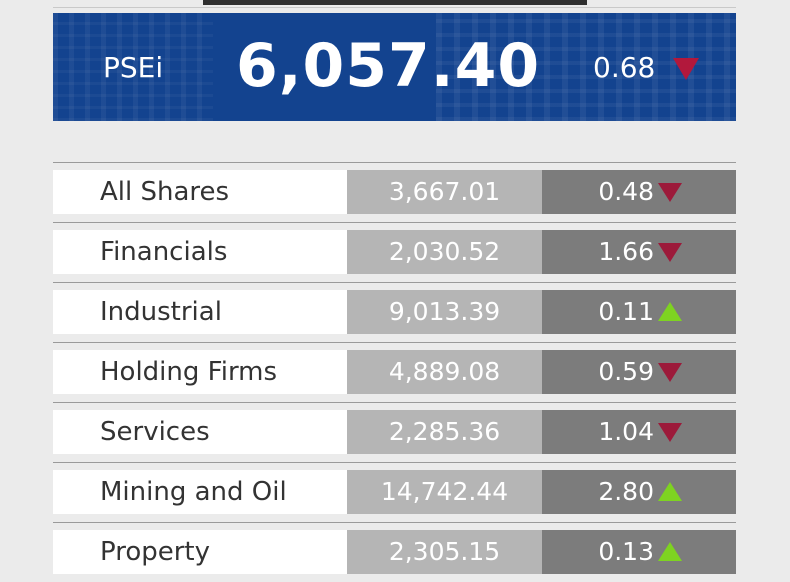  Describe the element at coordinates (200, 432) in the screenshot. I see `sector-name: Services` at that location.